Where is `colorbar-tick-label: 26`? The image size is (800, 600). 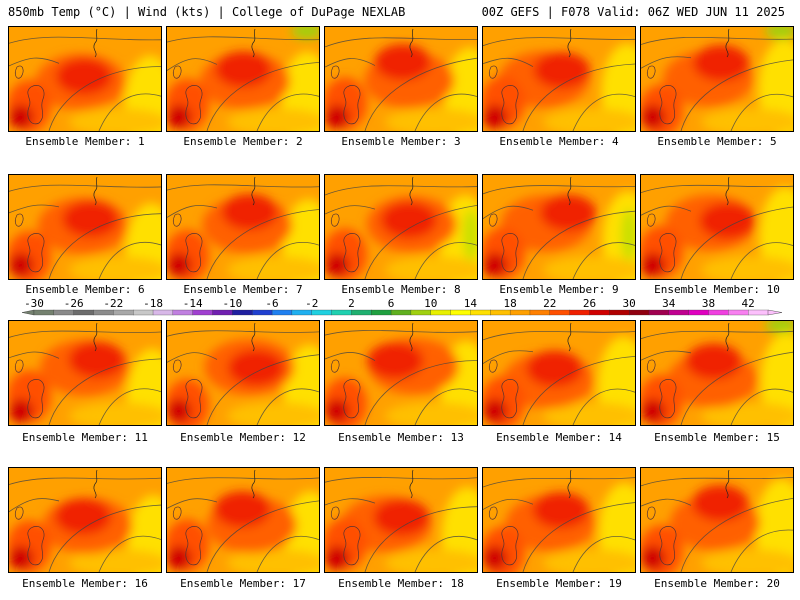 colorbar-tick-label: 26 is located at coordinates (589, 303).